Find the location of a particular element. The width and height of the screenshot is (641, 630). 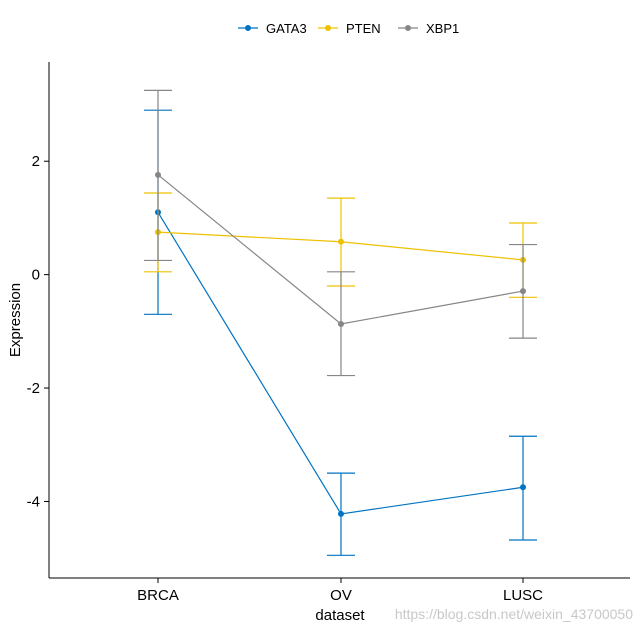

legend-item-xbp1: XBP1 is located at coordinates (428, 28).